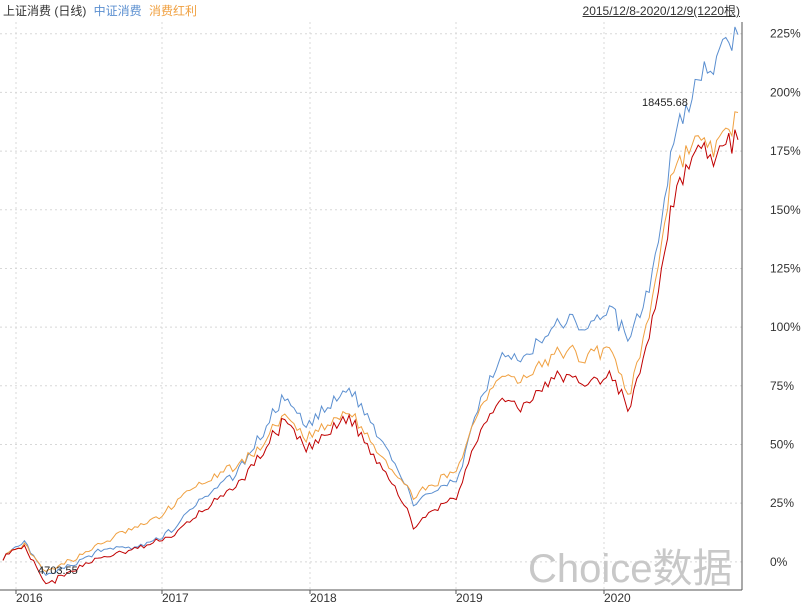  What do you see at coordinates (173, 11) in the screenshot?
I see `legend-series-2: 消费红利` at bounding box center [173, 11].